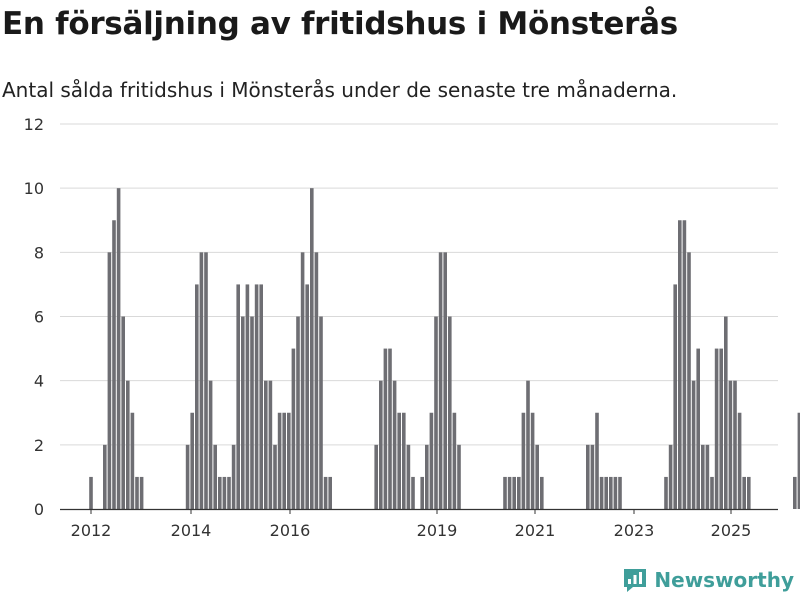 Image resolution: width=800 pixels, height=600 pixels. I want to click on y-axis-tick-labels: 0 2 4 6 8 10 12, so click(34, 317).